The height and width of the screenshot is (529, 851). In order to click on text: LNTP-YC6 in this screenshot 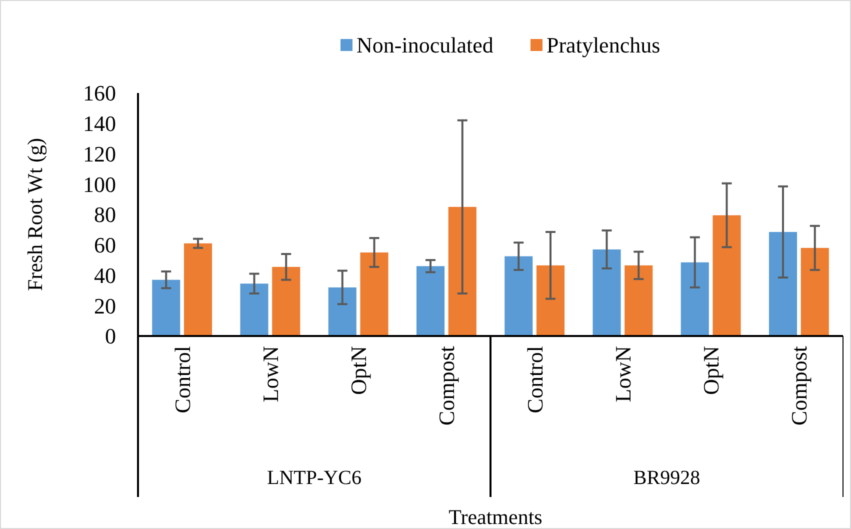, I will do `click(314, 478)`.